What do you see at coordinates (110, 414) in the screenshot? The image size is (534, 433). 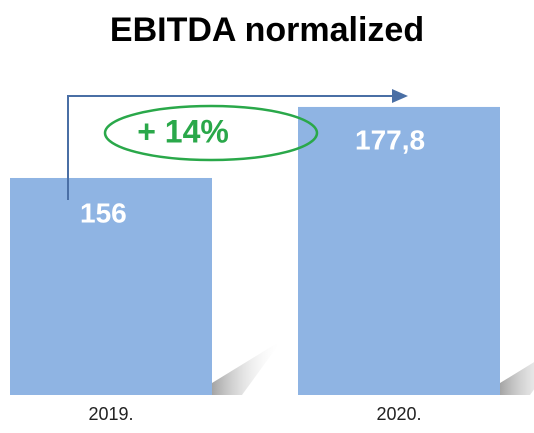 I see `x-tick-label: 2019.` at bounding box center [110, 414].